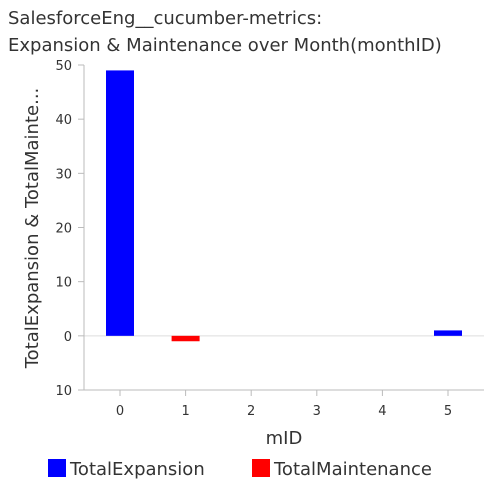  What do you see at coordinates (137, 469) in the screenshot?
I see `legend-label-totalexpansion: TotalExpansion` at bounding box center [137, 469].